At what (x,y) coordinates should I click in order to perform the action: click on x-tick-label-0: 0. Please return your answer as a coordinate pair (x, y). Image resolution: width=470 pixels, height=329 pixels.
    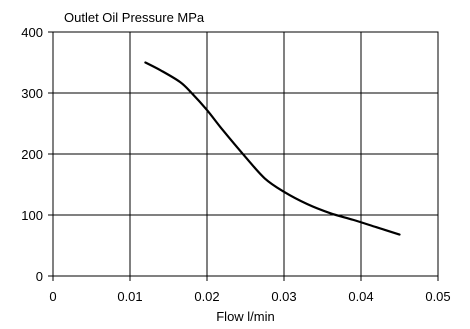
    Looking at the image, I should click on (52, 296).